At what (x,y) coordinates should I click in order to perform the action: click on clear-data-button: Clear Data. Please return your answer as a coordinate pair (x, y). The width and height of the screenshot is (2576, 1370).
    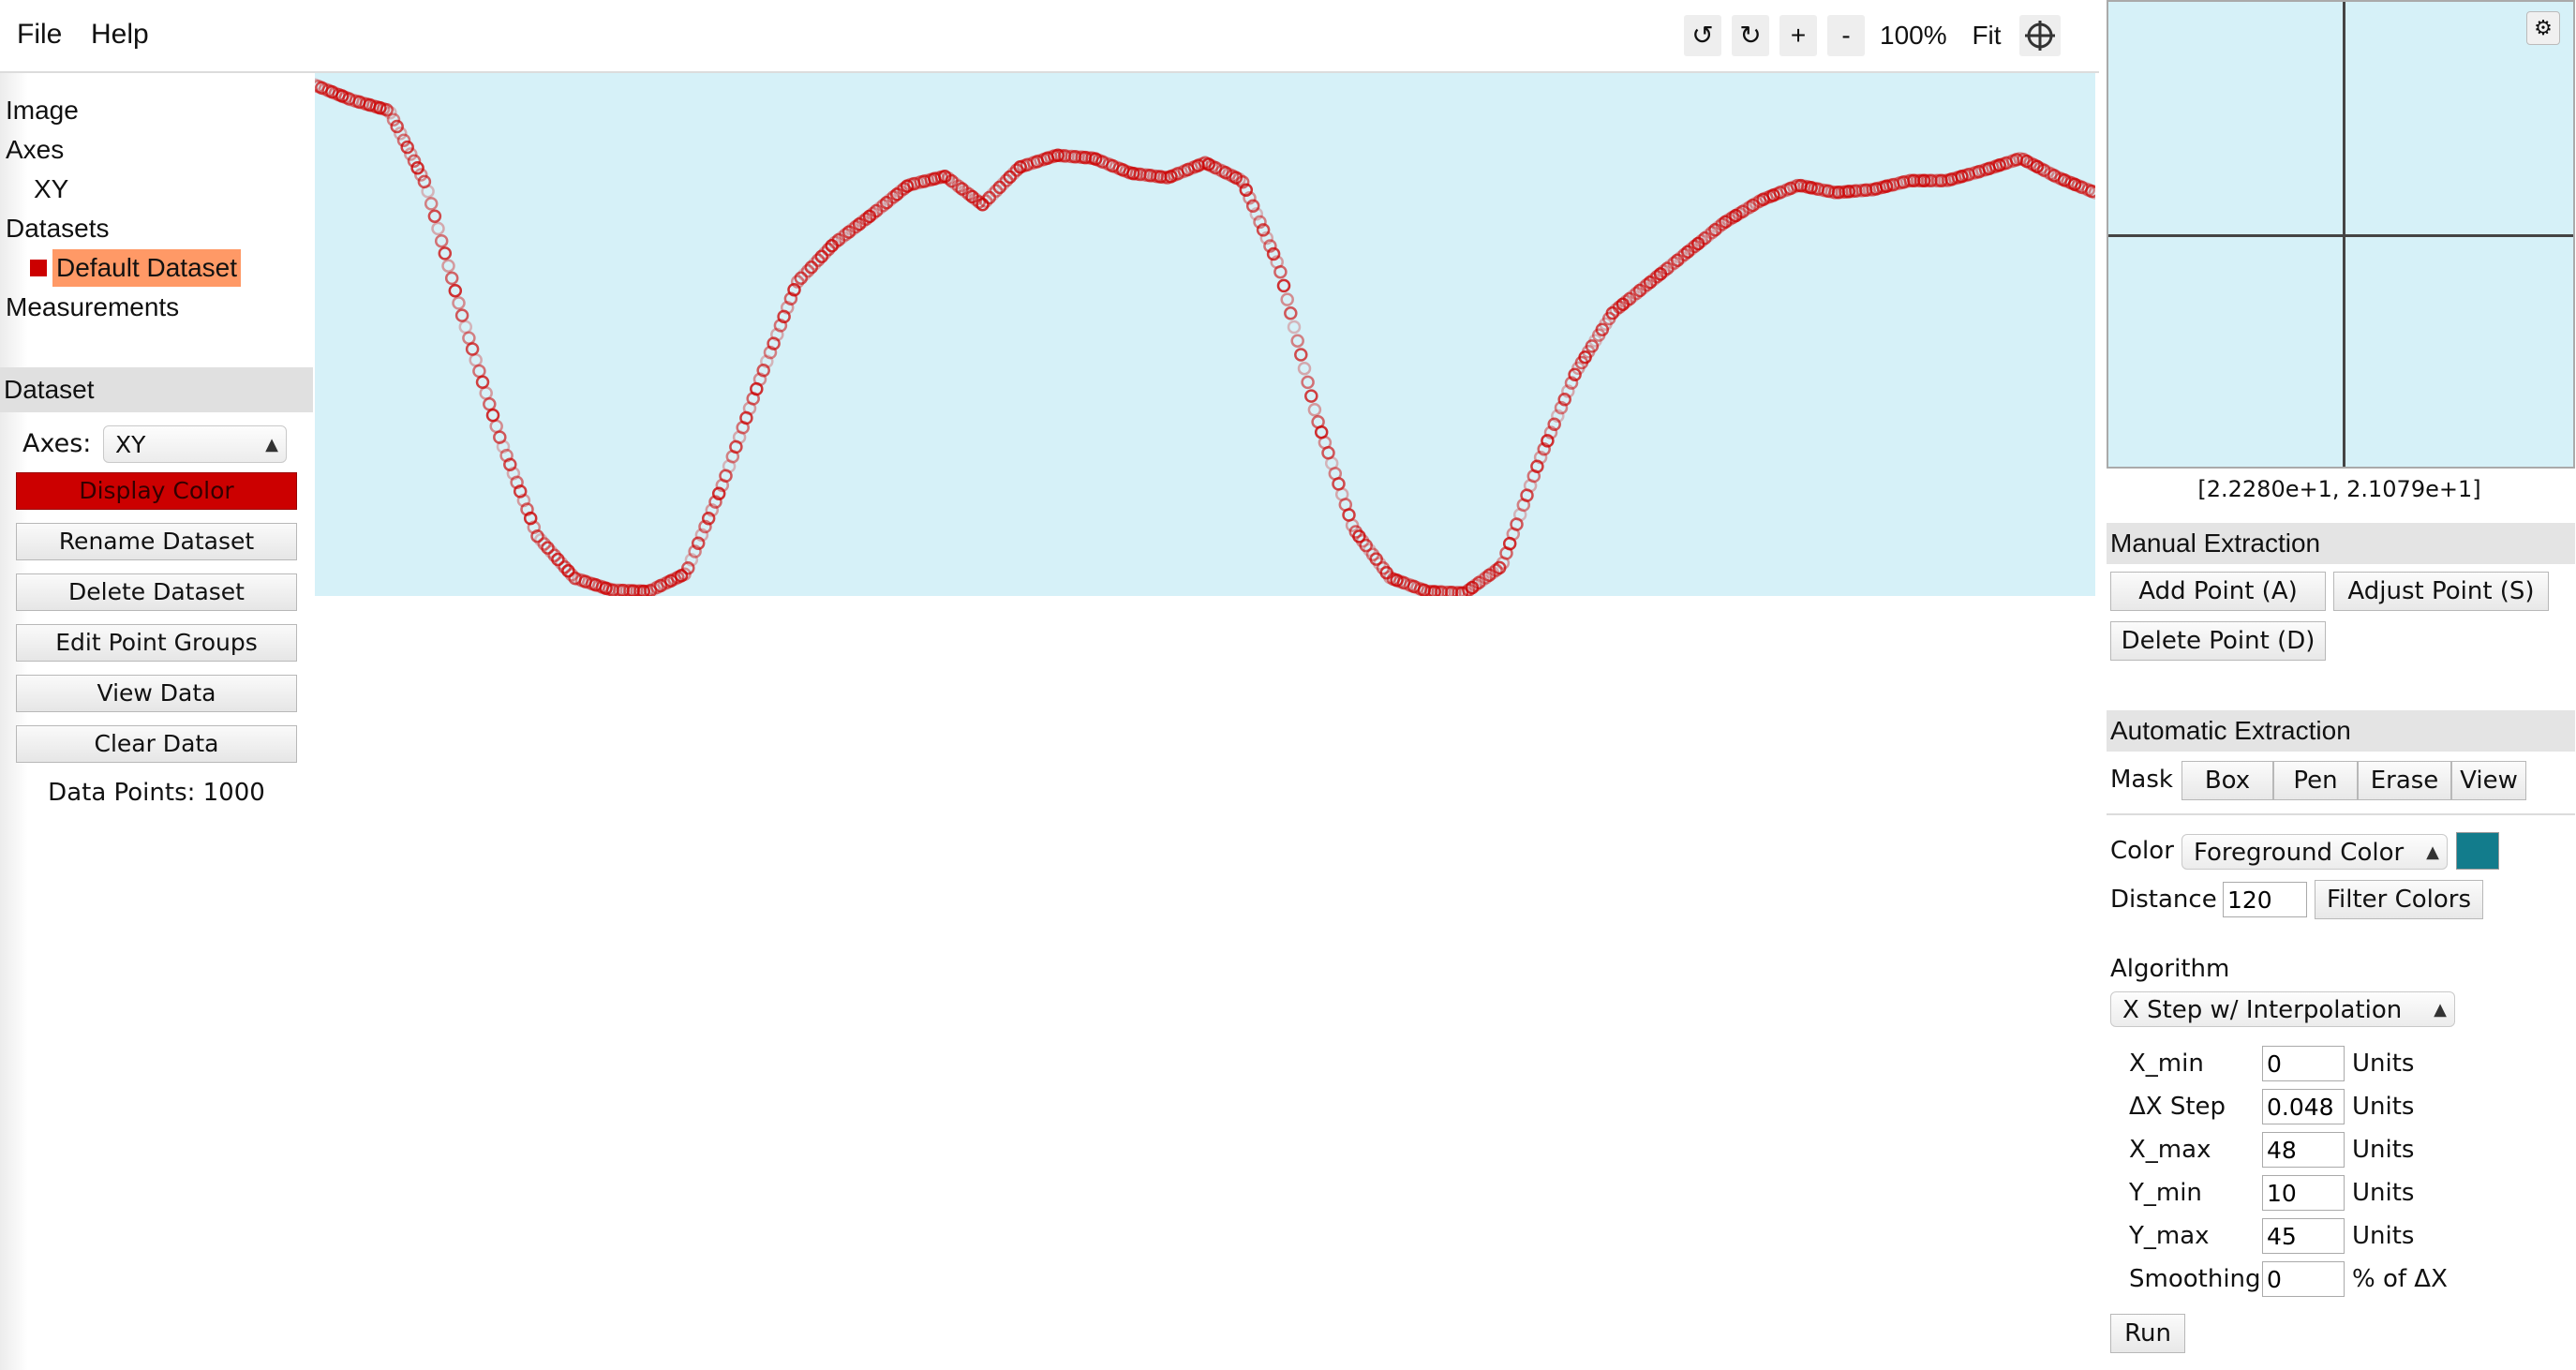
    Looking at the image, I should click on (156, 744).